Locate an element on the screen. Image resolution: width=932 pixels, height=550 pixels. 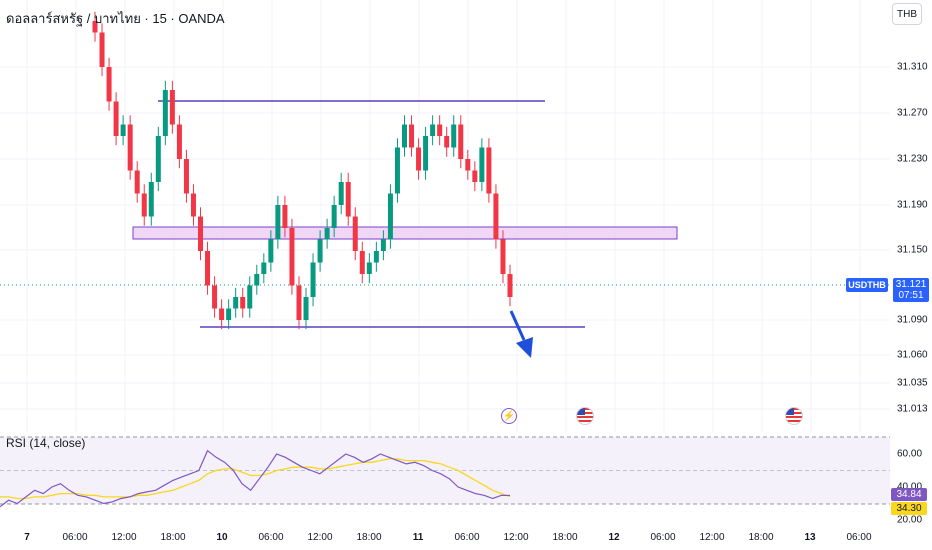
rsi-line is located at coordinates (255, 478).